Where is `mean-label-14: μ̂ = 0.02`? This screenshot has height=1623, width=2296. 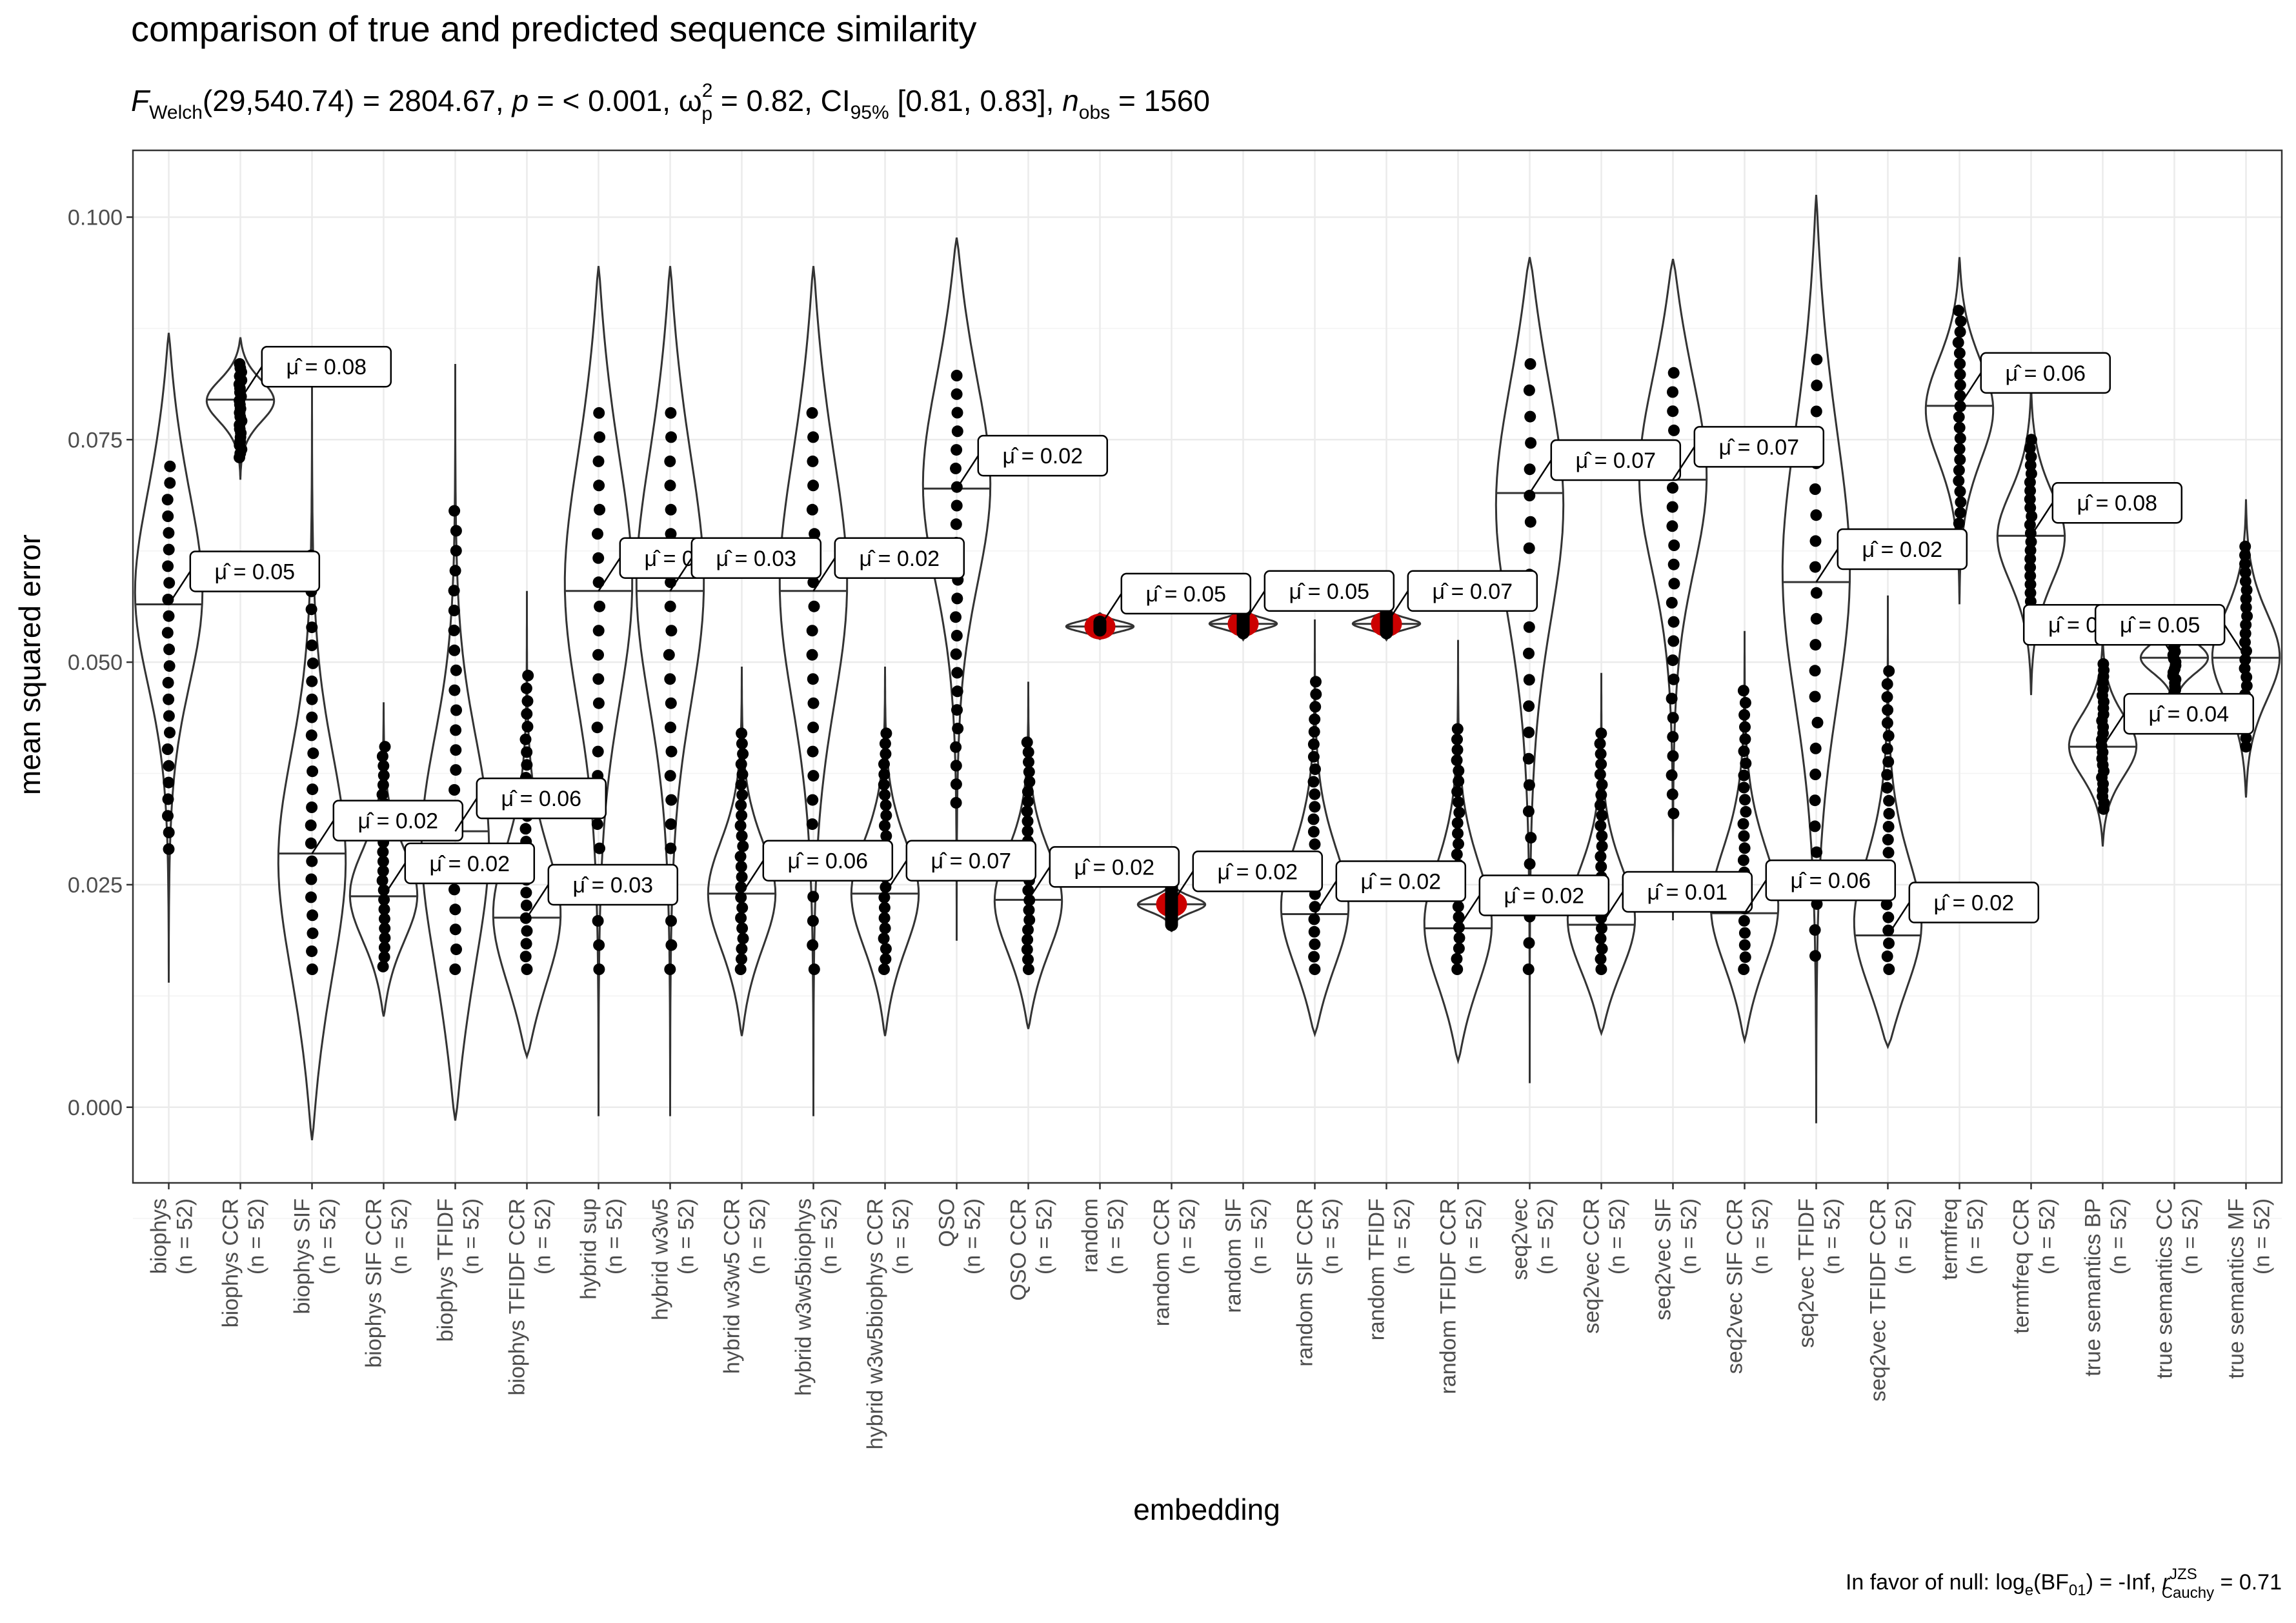 mean-label-14: μ̂ = 0.02 is located at coordinates (1258, 872).